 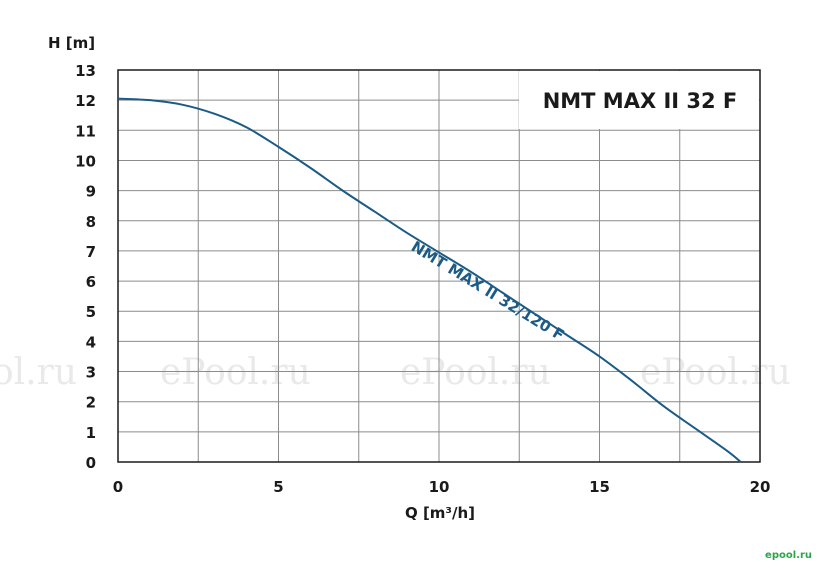 What do you see at coordinates (91, 312) in the screenshot?
I see `y-tick-label: 5` at bounding box center [91, 312].